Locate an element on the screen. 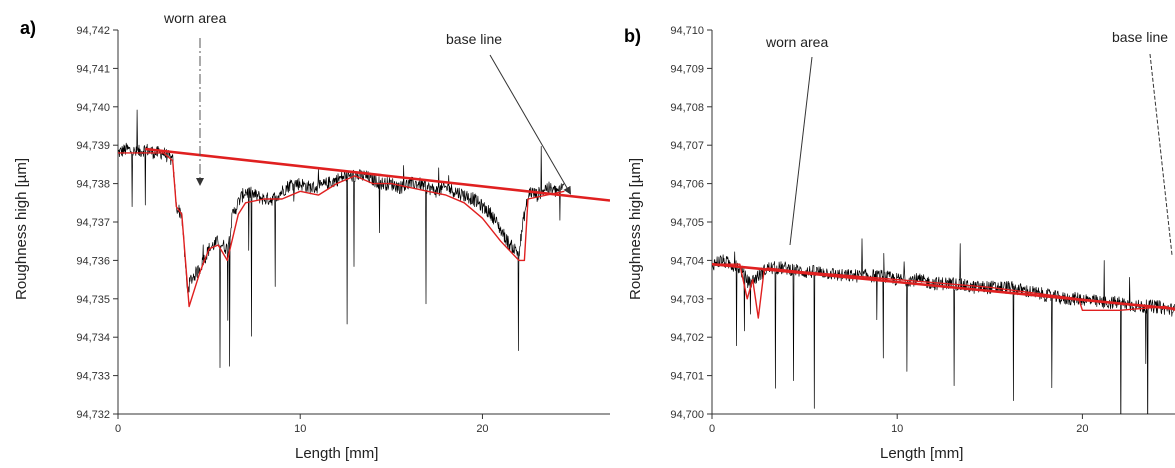 Image resolution: width=1175 pixels, height=468 pixels. y-tick-label: 94,701 is located at coordinates (687, 377).